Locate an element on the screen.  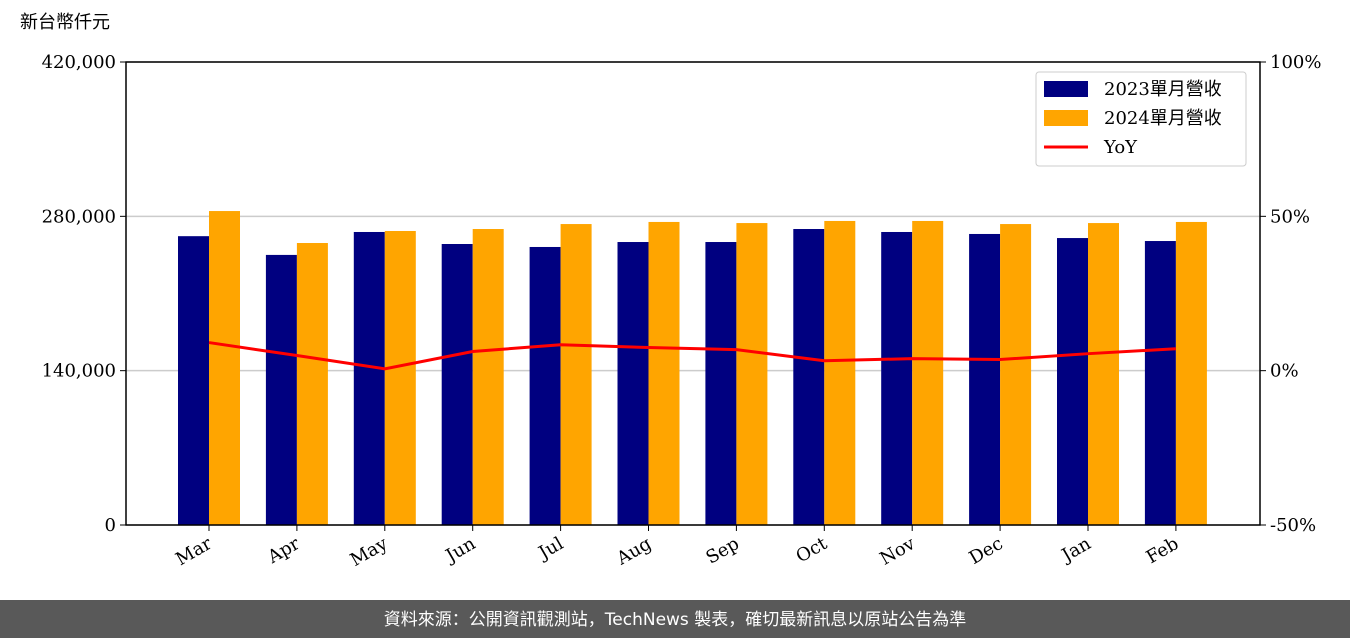
x-tick-label: Jul is located at coordinates (551, 549).